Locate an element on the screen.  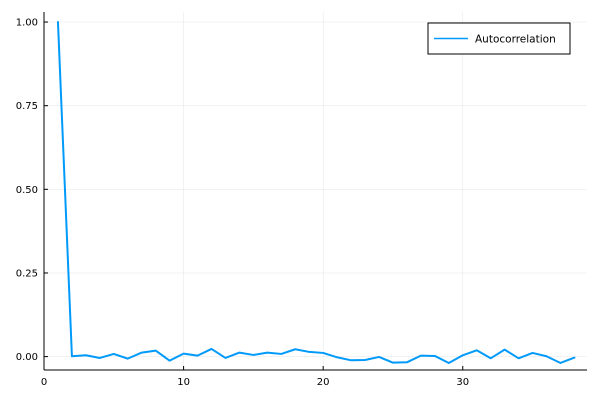
x-tick-label-0: 0 is located at coordinates (44, 382).